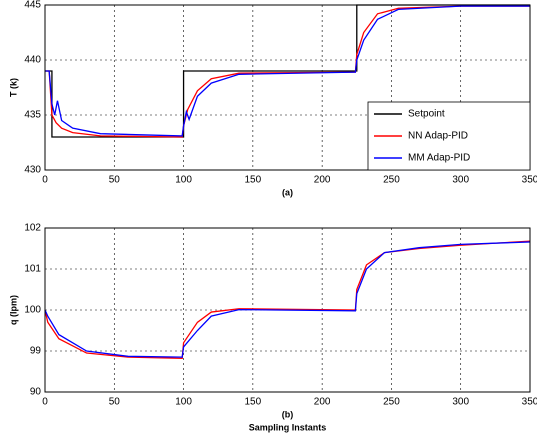 The width and height of the screenshot is (537, 437). Describe the element at coordinates (32, 269) in the screenshot. I see `y-tick-label: 101` at that location.